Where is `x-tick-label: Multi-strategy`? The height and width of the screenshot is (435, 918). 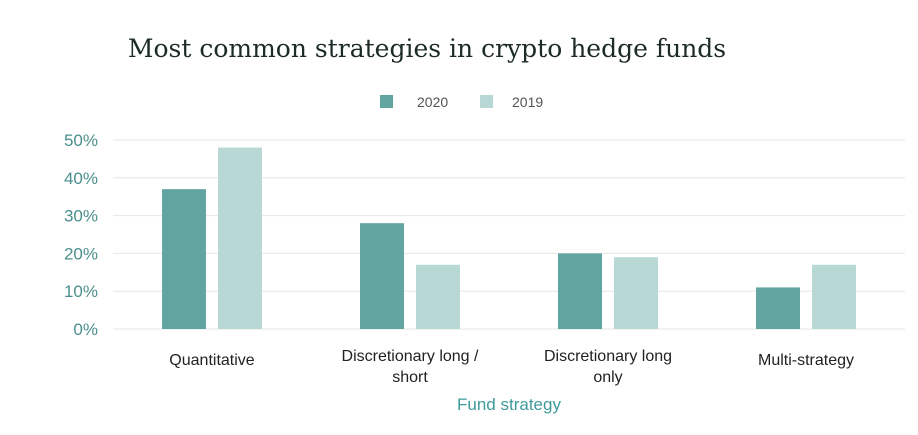 x-tick-label: Multi-strategy is located at coordinates (806, 360).